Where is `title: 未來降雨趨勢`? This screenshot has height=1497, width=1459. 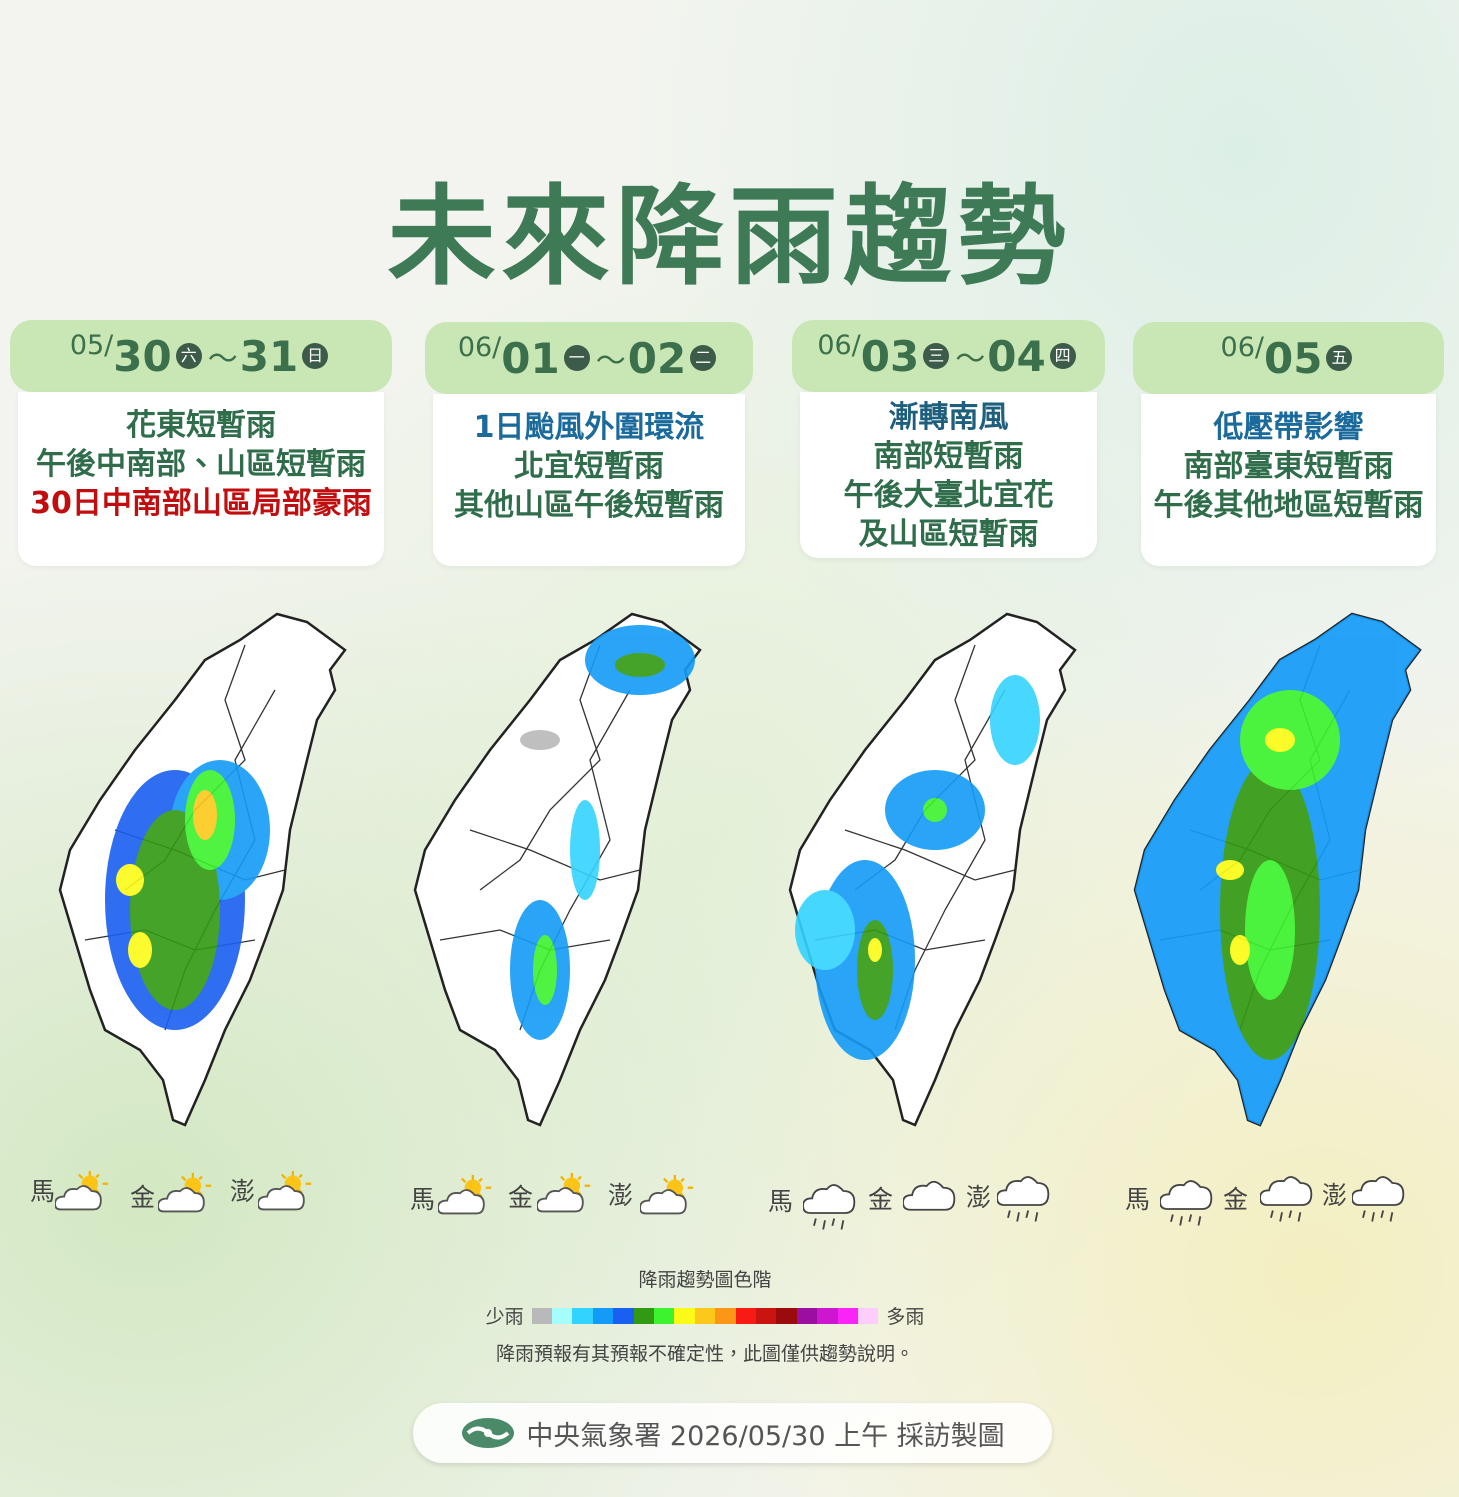
title: 未來降雨趨勢 is located at coordinates (729, 237).